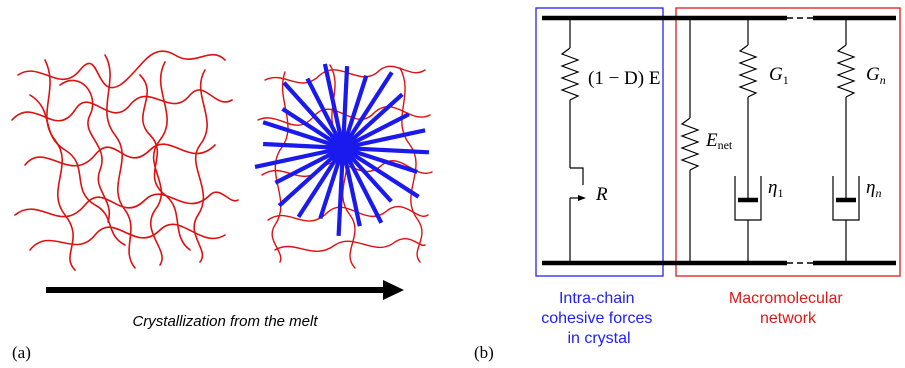 The height and width of the screenshot is (368, 905). I want to click on spherulite-nucleus, so click(343, 148).